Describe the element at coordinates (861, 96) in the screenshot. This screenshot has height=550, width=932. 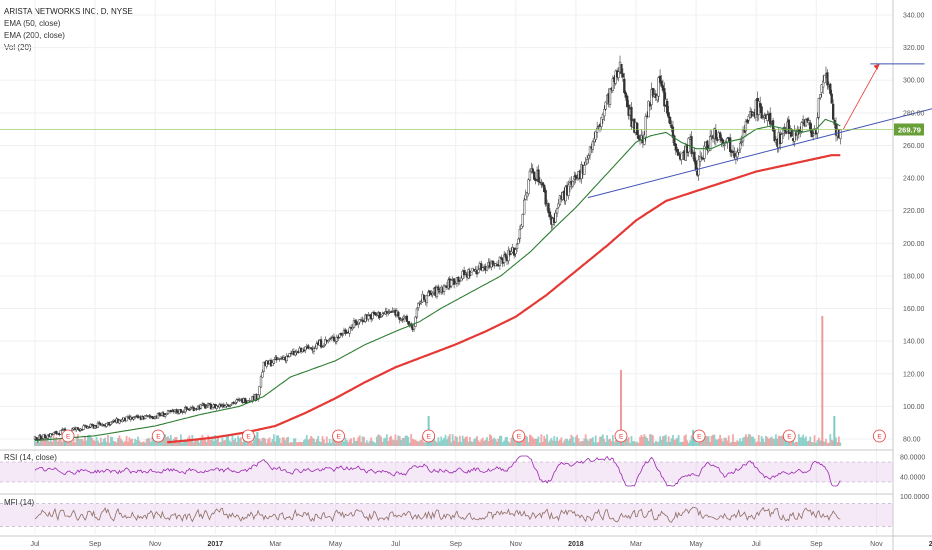
I see `target-arrow` at that location.